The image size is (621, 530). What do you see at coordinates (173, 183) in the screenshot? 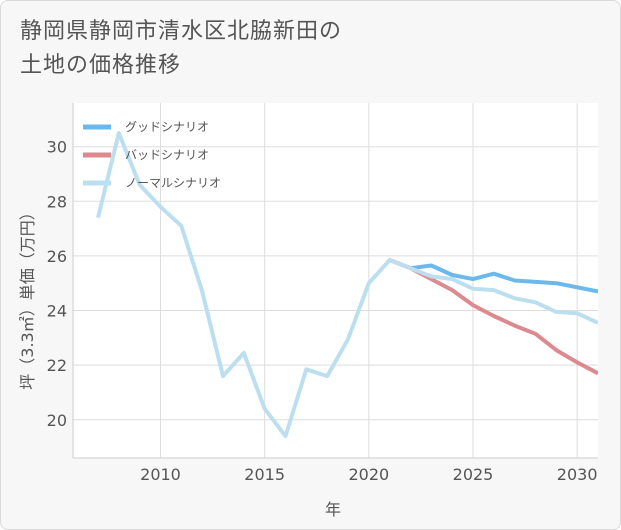
I see `legend-label-normal: ノーマルシナリオ` at bounding box center [173, 183].